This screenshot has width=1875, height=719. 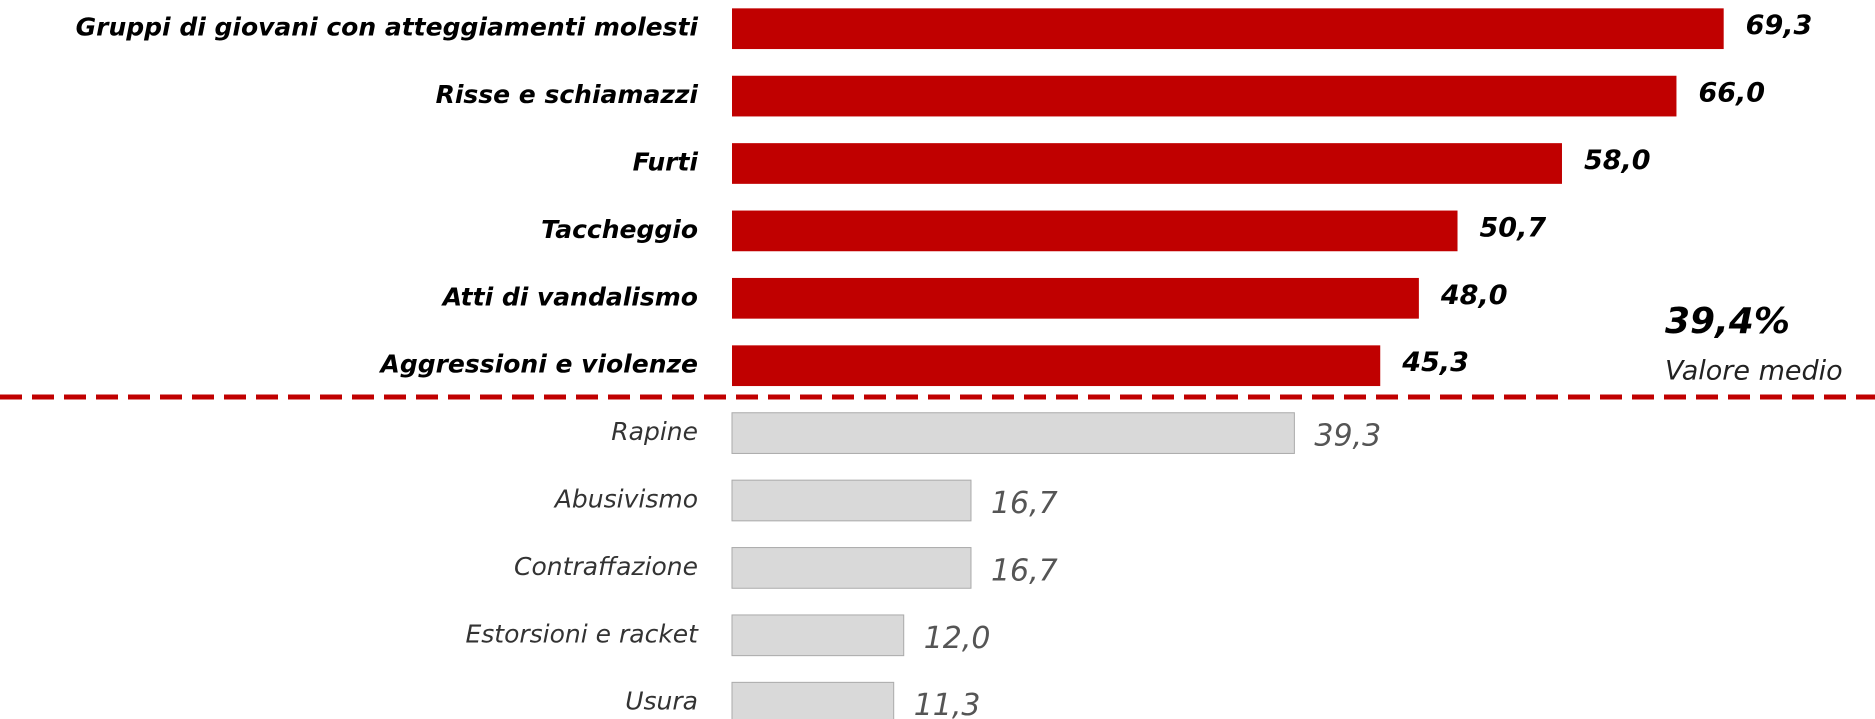 I want to click on value-label: 12,0, so click(x=957, y=638).